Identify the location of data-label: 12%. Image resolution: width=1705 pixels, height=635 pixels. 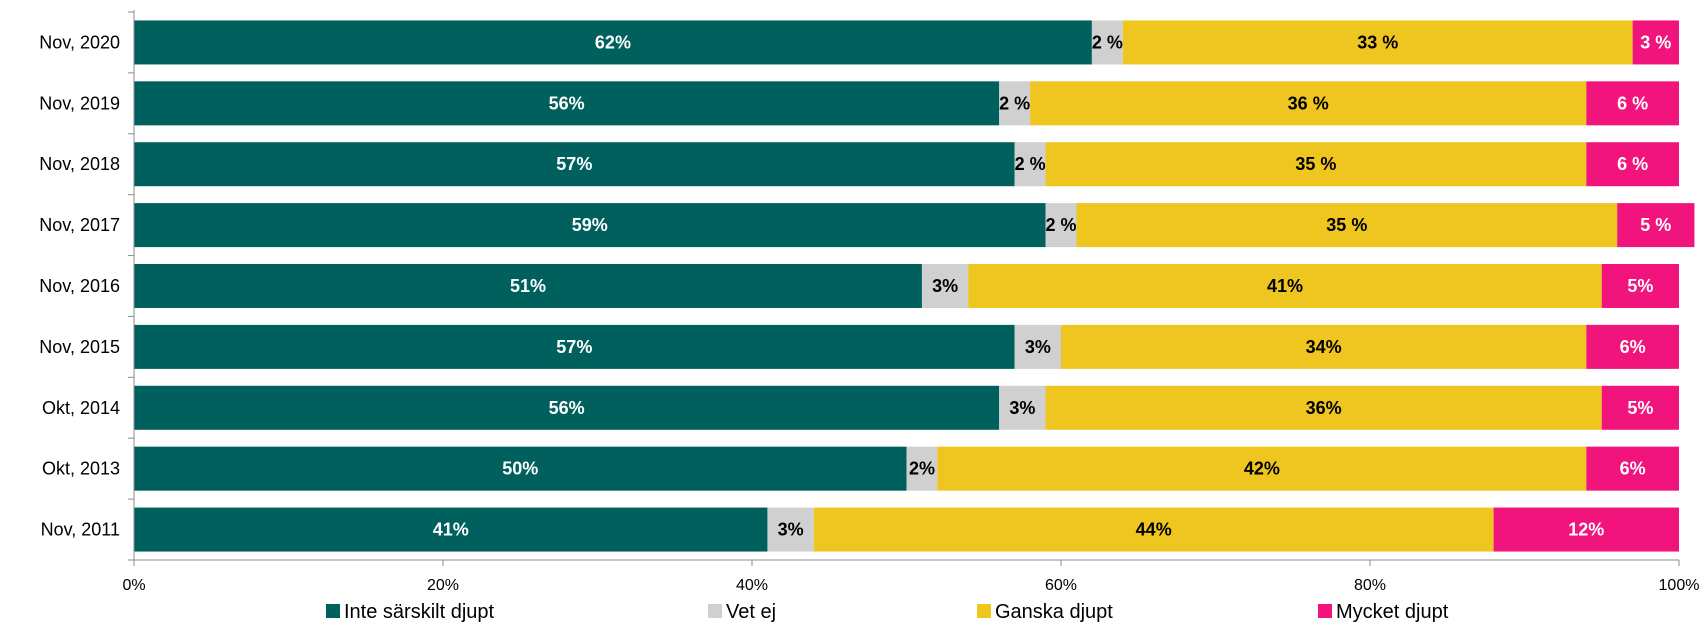
(1586, 530).